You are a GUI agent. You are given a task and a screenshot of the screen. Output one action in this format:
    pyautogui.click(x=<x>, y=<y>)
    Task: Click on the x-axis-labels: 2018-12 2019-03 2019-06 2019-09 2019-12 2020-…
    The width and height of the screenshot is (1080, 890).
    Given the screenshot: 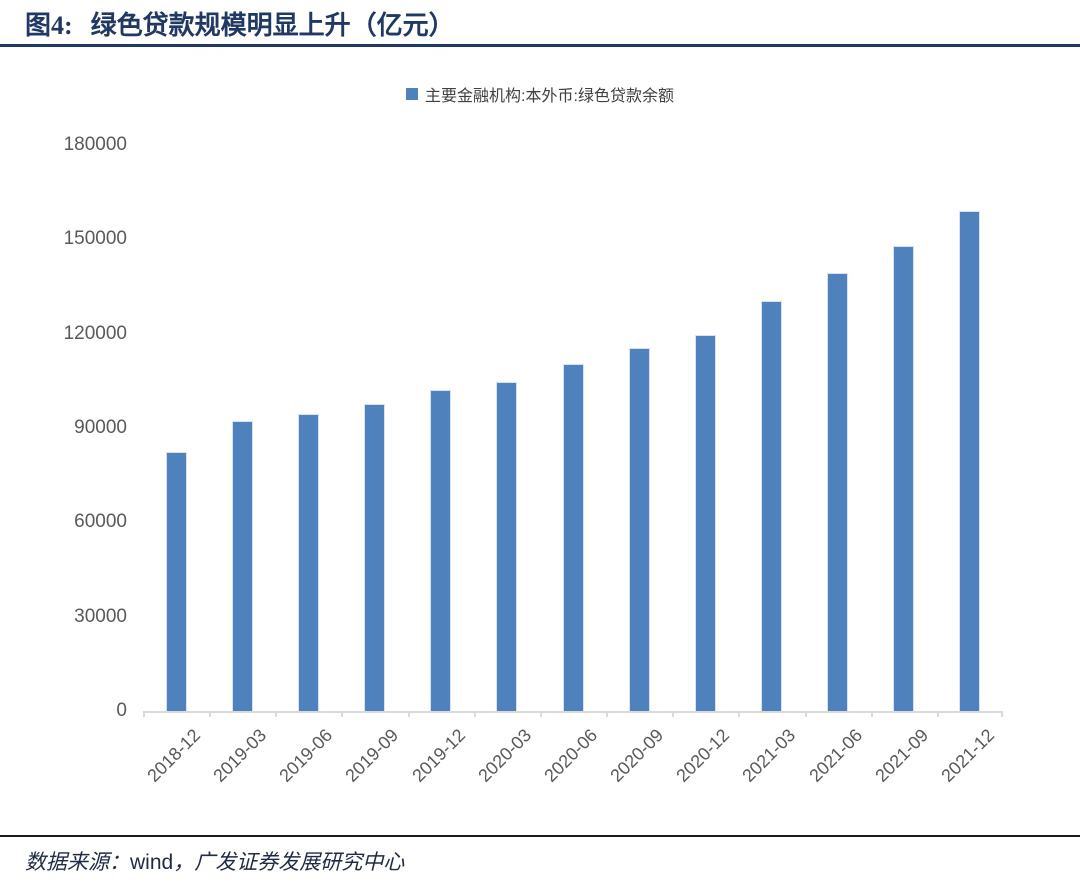 What is the action you would take?
    pyautogui.click(x=573, y=768)
    